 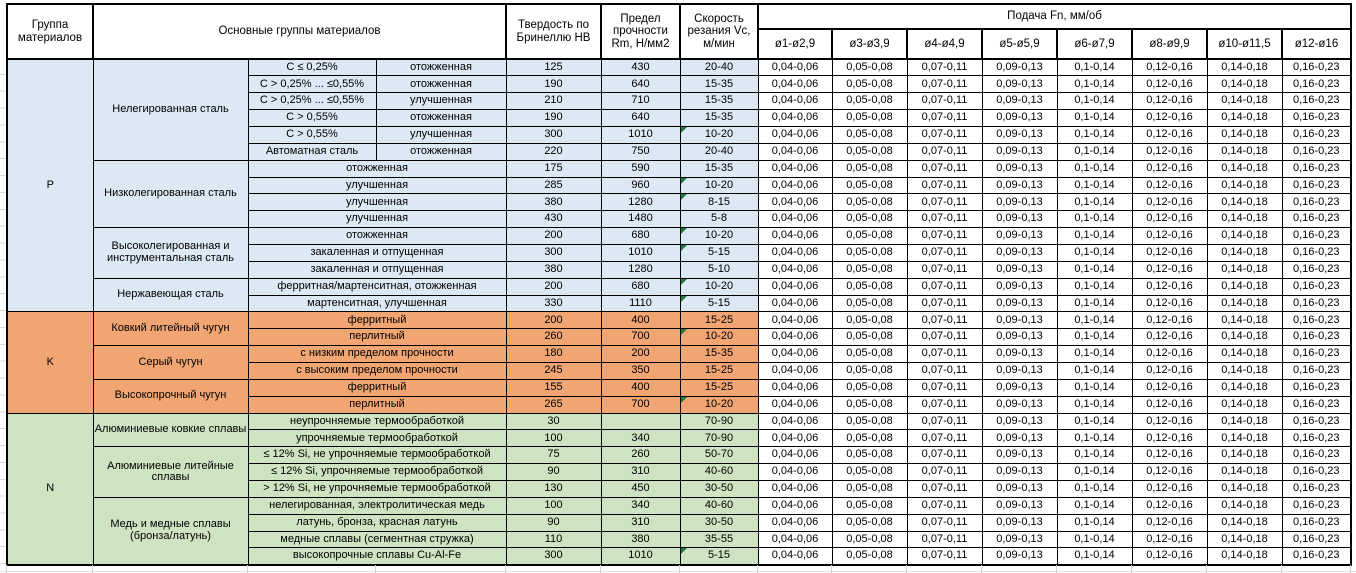 What do you see at coordinates (553, 488) in the screenshot?
I see `hardness-hb-cell: 130` at bounding box center [553, 488].